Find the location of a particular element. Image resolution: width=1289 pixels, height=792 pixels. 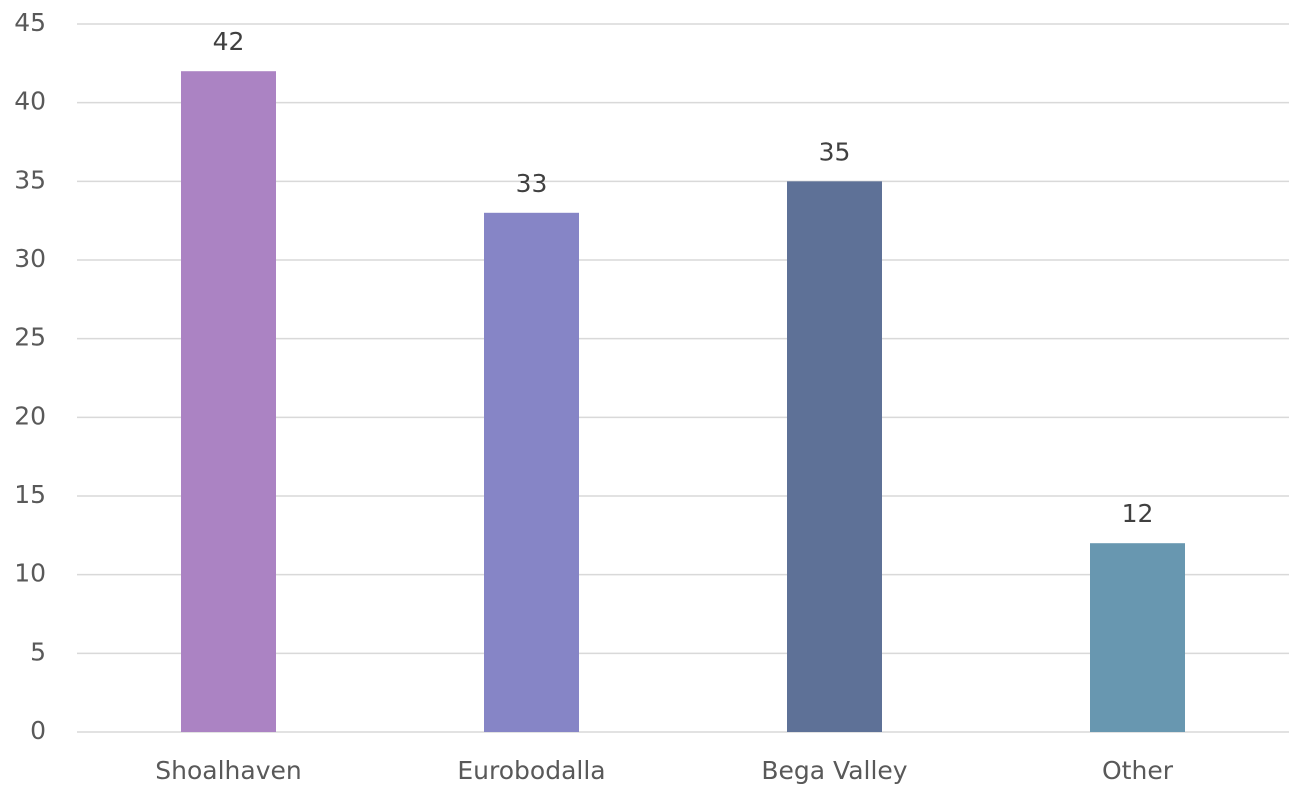

x-tick-label: Bega Valley is located at coordinates (834, 770).